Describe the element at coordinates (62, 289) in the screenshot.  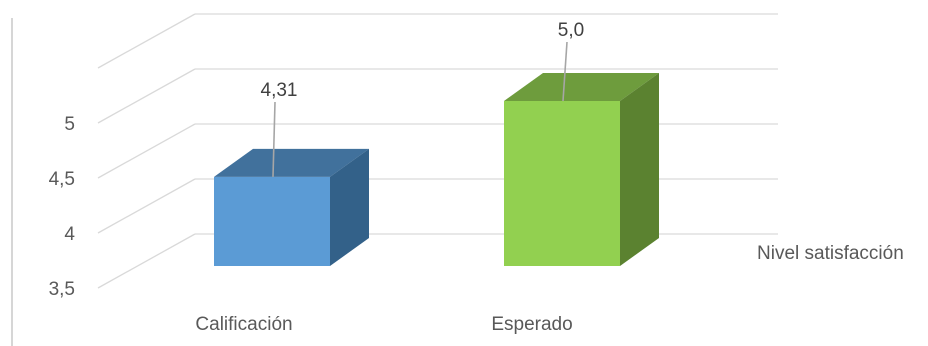
I see `y-tick-label: 3,5` at that location.